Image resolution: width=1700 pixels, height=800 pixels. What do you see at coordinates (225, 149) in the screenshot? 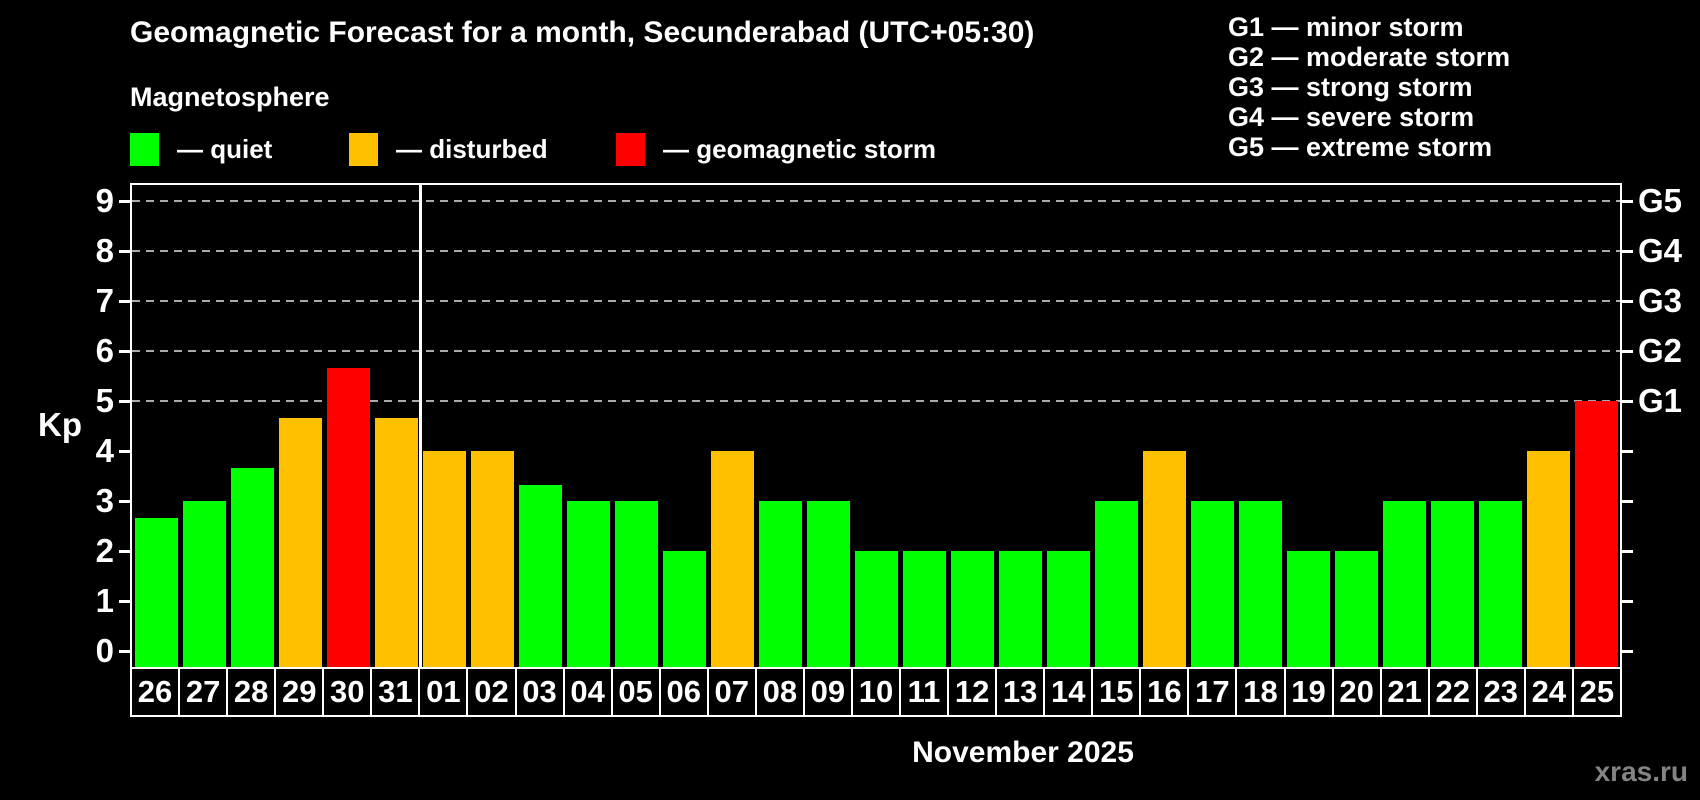
I see `legend-label: — quiet` at bounding box center [225, 149].